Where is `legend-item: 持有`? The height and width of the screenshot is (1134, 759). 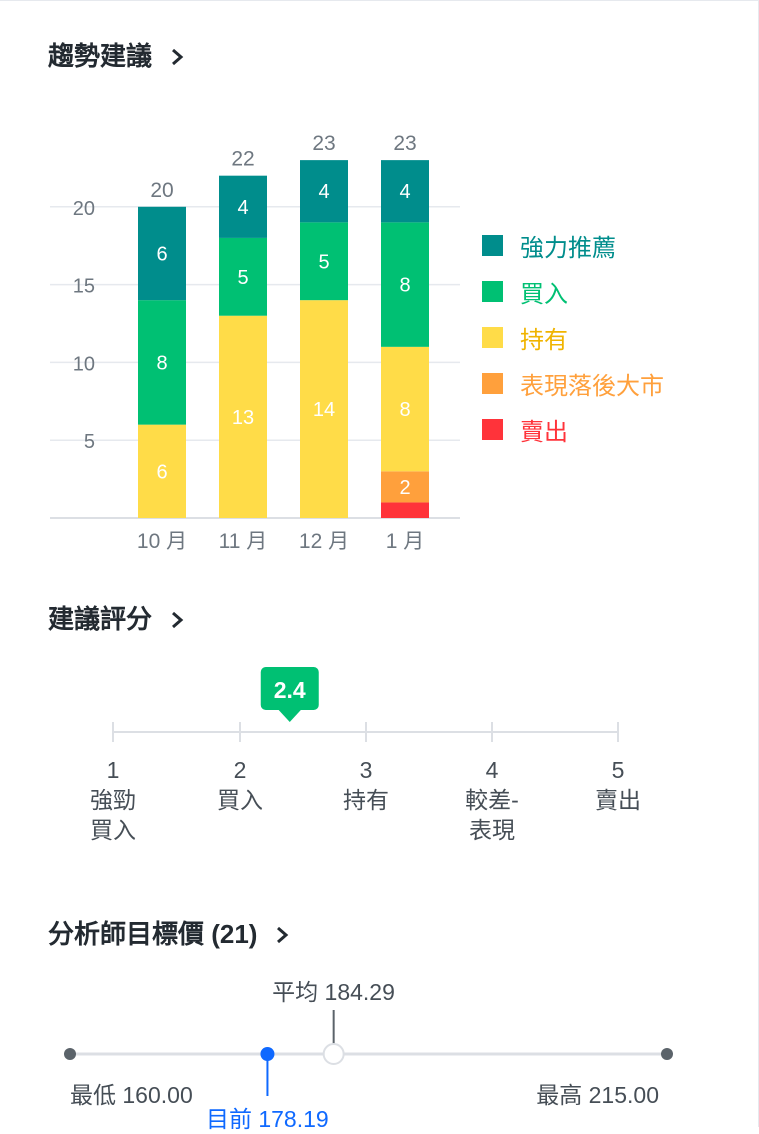
legend-item: 持有 is located at coordinates (573, 337).